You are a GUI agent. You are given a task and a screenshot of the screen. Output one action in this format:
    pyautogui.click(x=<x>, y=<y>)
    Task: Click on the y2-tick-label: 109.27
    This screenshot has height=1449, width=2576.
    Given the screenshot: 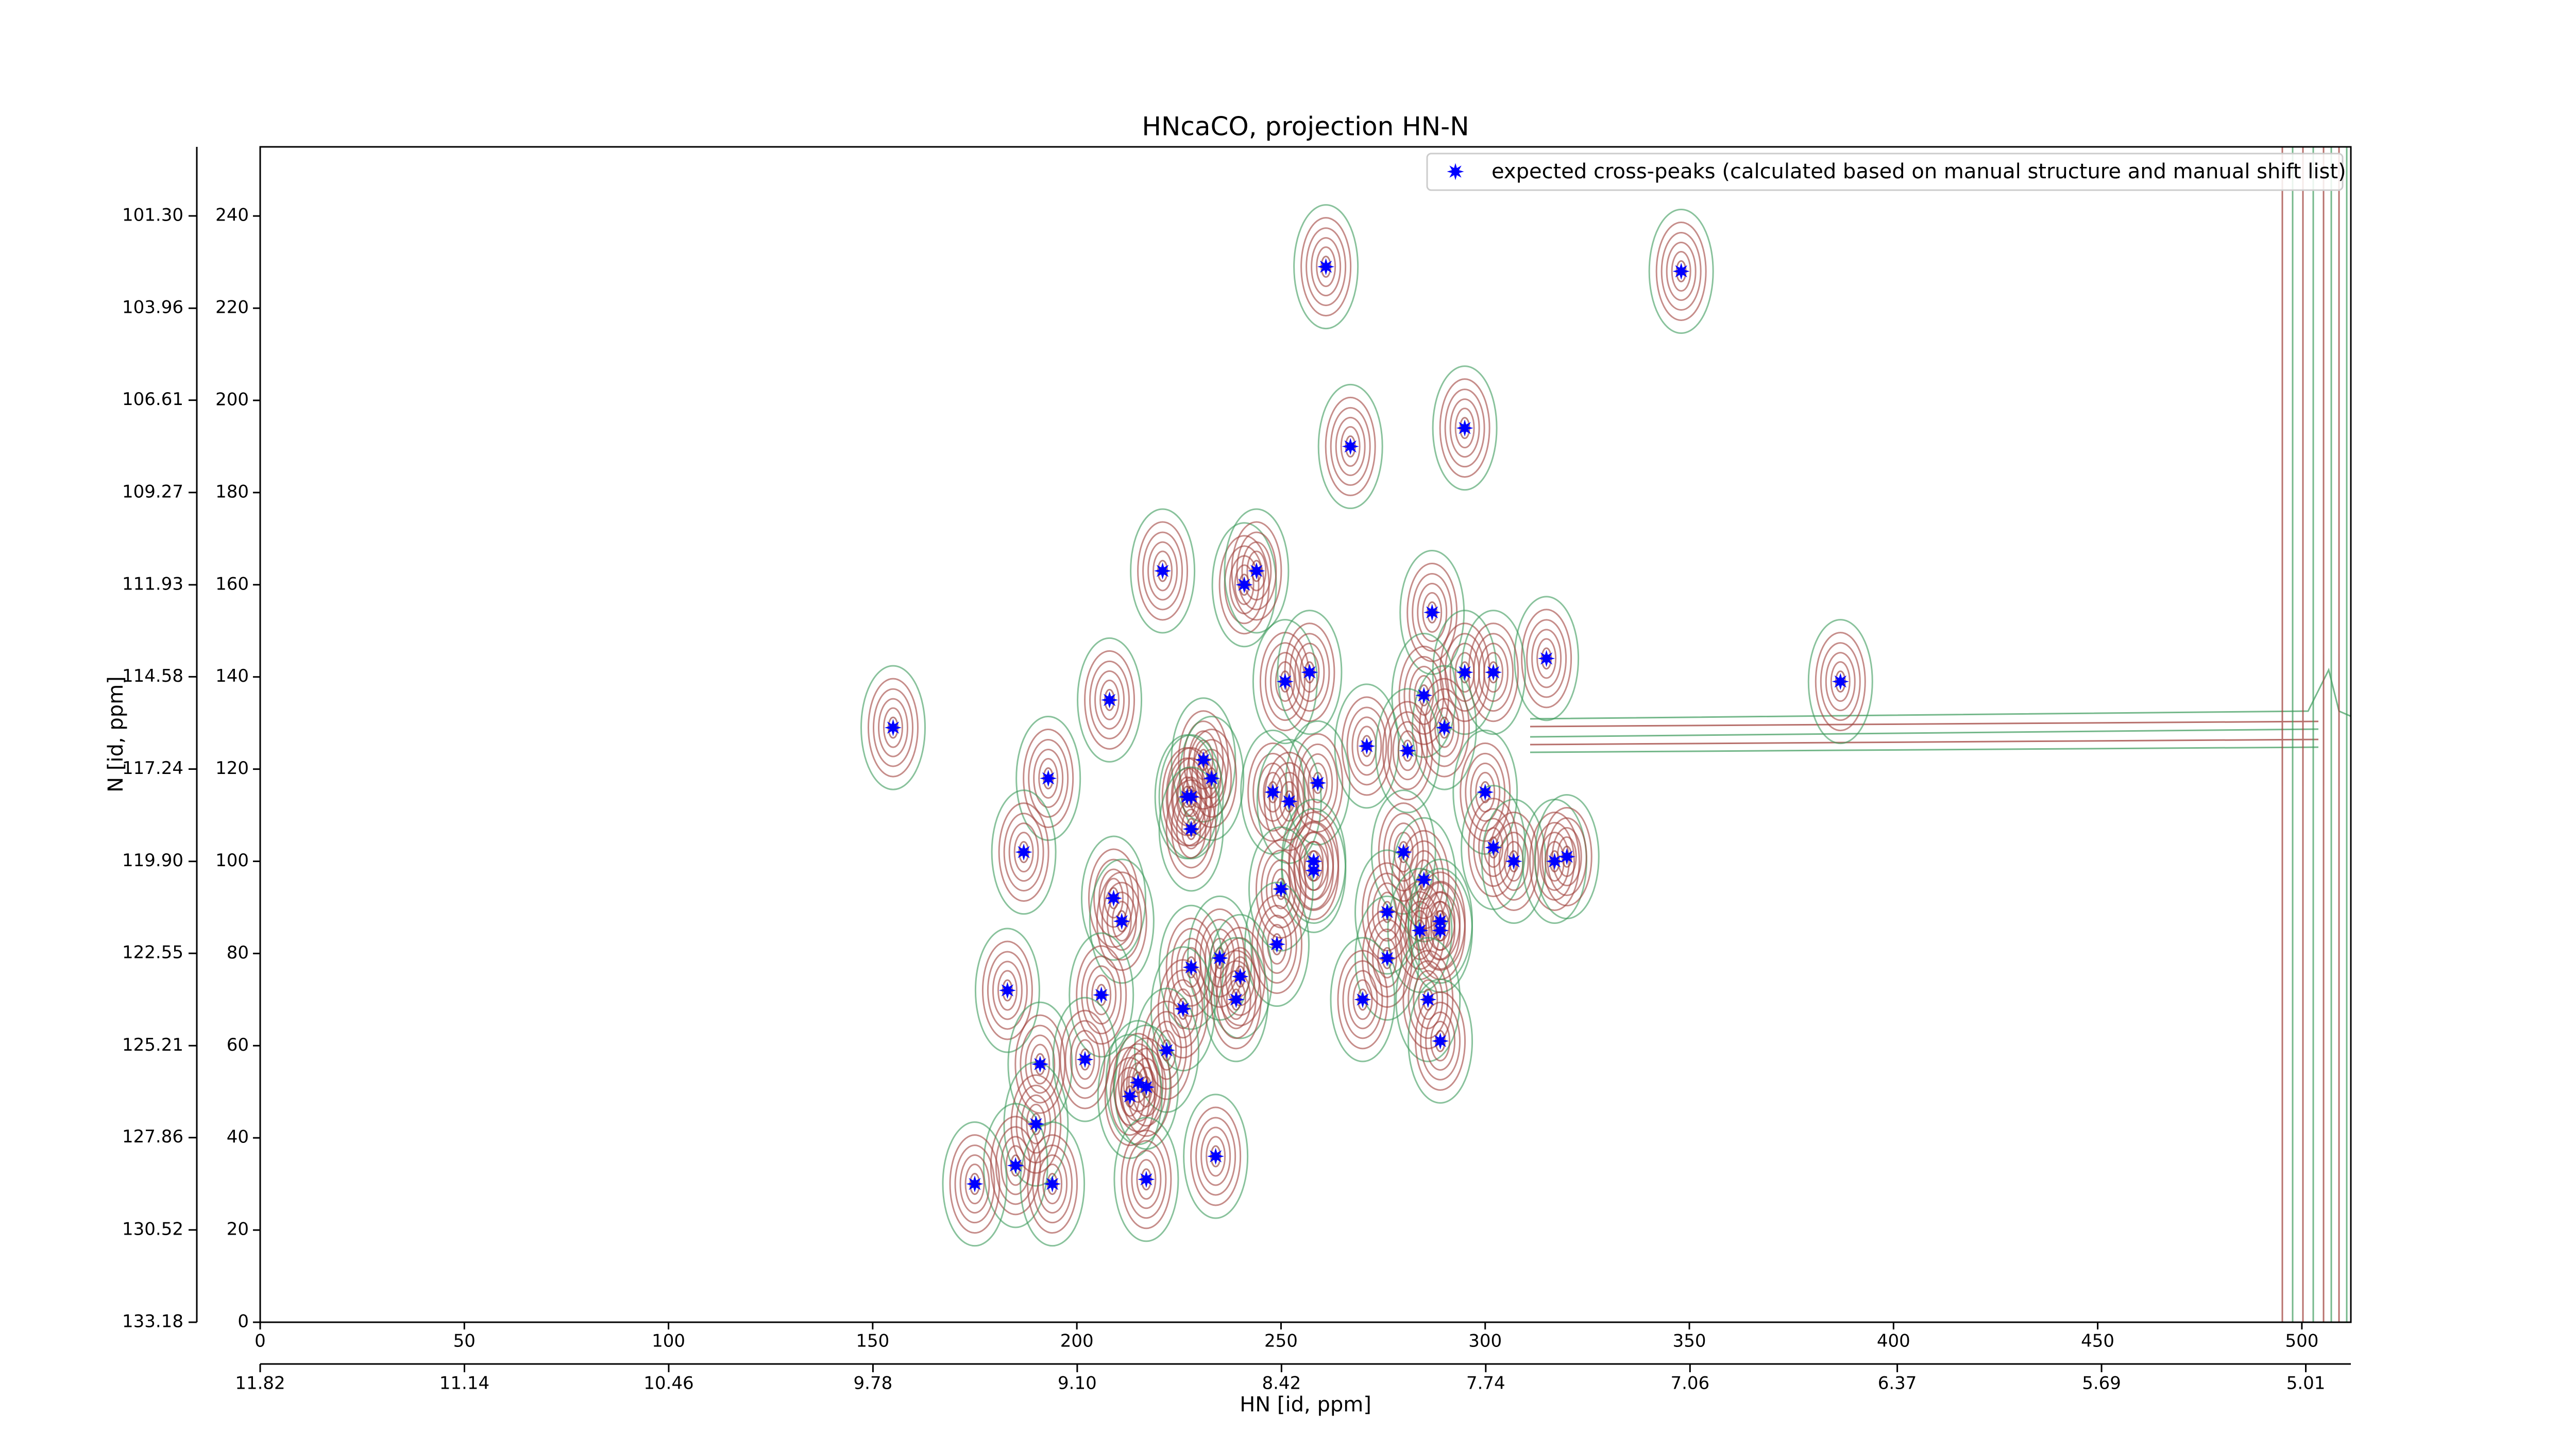 What is the action you would take?
    pyautogui.click(x=152, y=491)
    